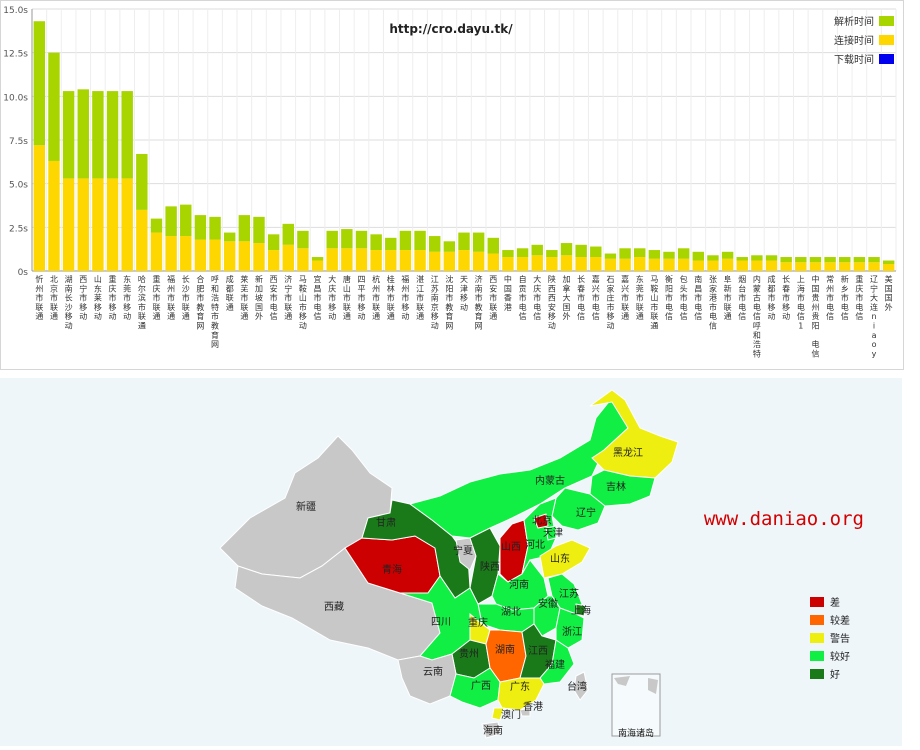 This screenshot has height=750, width=920. I want to click on region-北京, so click(541, 521).